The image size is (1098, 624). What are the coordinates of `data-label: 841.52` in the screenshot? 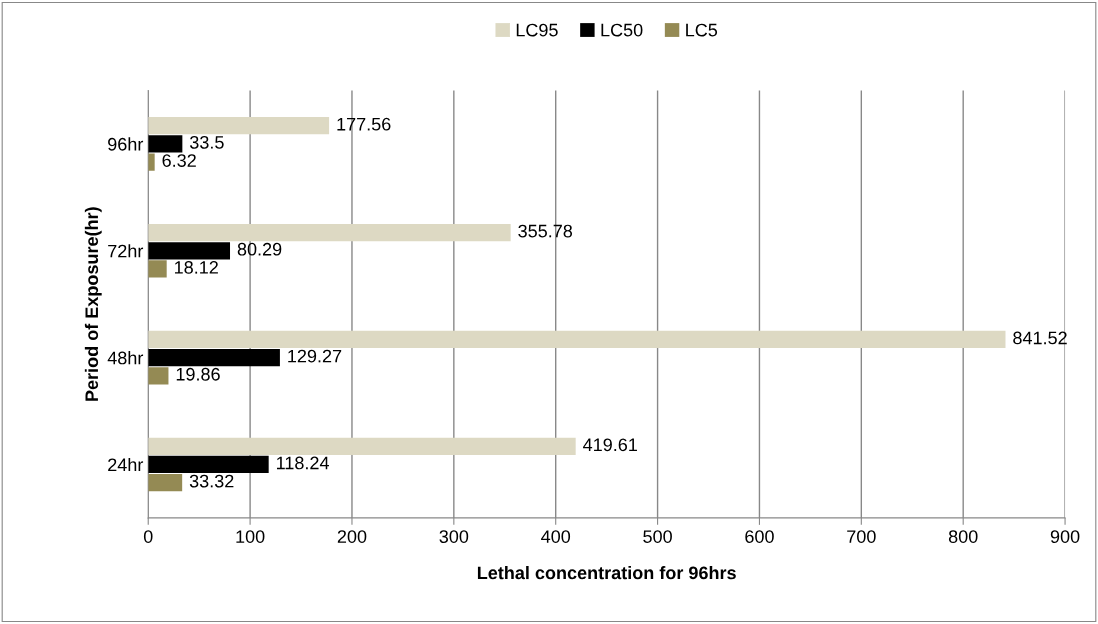 It's located at (1040, 338).